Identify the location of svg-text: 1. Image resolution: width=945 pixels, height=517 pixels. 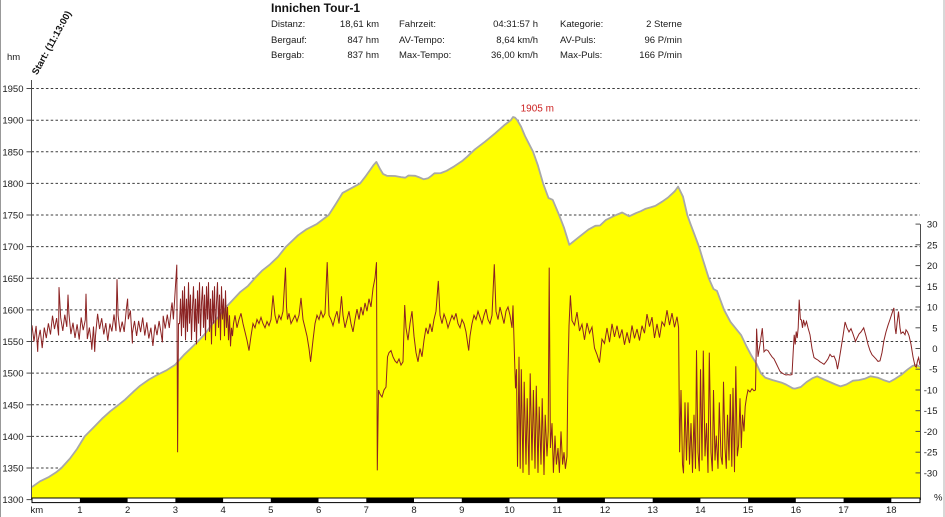
(79, 510).